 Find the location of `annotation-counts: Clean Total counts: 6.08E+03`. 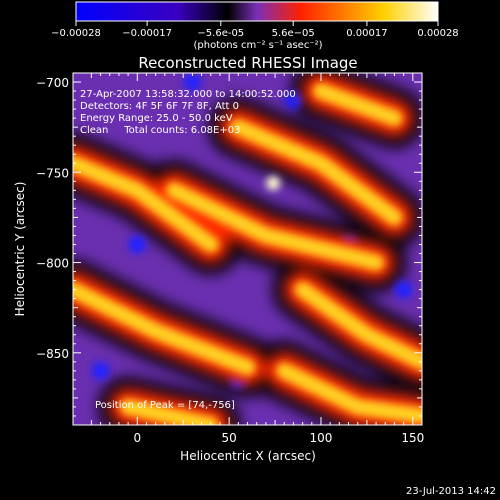

annotation-counts: Clean Total counts: 6.08E+03 is located at coordinates (160, 130).